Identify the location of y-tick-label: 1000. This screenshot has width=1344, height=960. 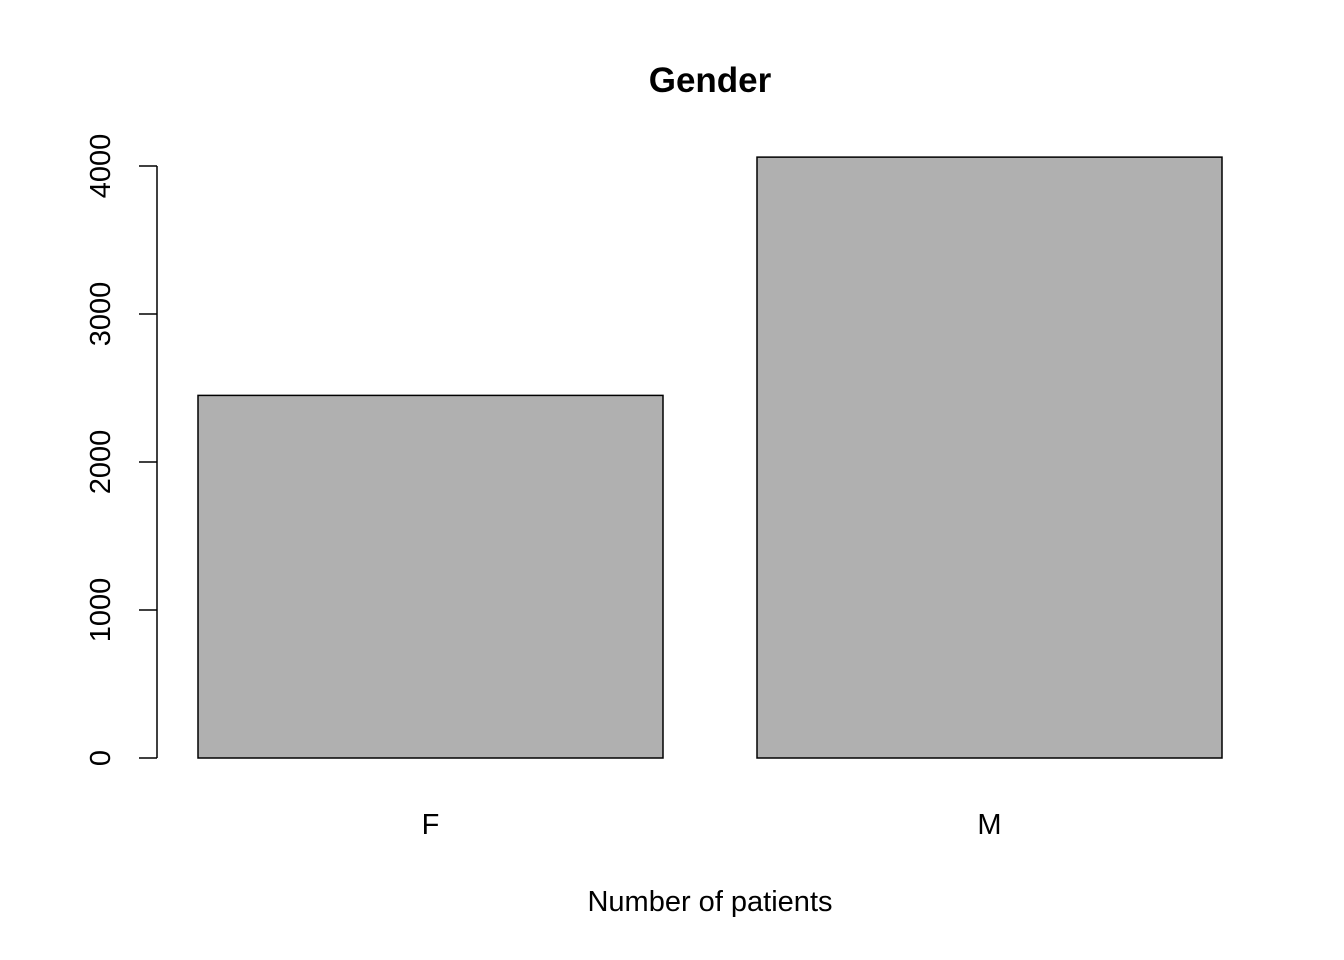
(101, 610).